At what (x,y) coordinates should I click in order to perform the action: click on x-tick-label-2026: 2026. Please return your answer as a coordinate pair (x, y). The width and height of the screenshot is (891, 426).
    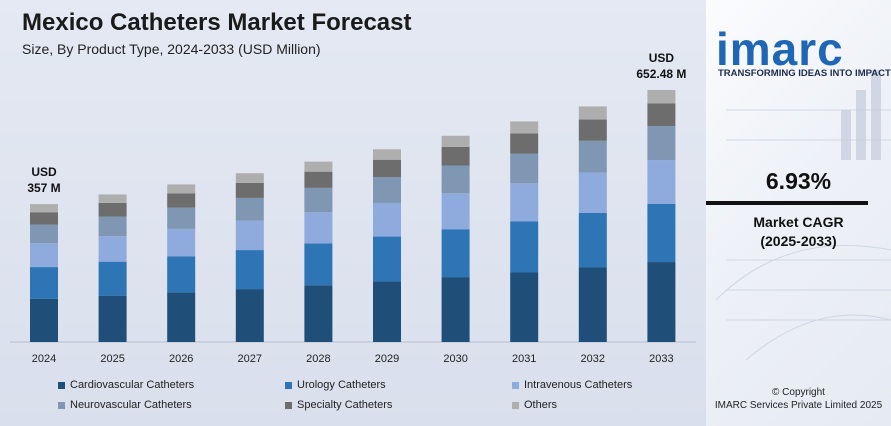
    Looking at the image, I should click on (181, 359).